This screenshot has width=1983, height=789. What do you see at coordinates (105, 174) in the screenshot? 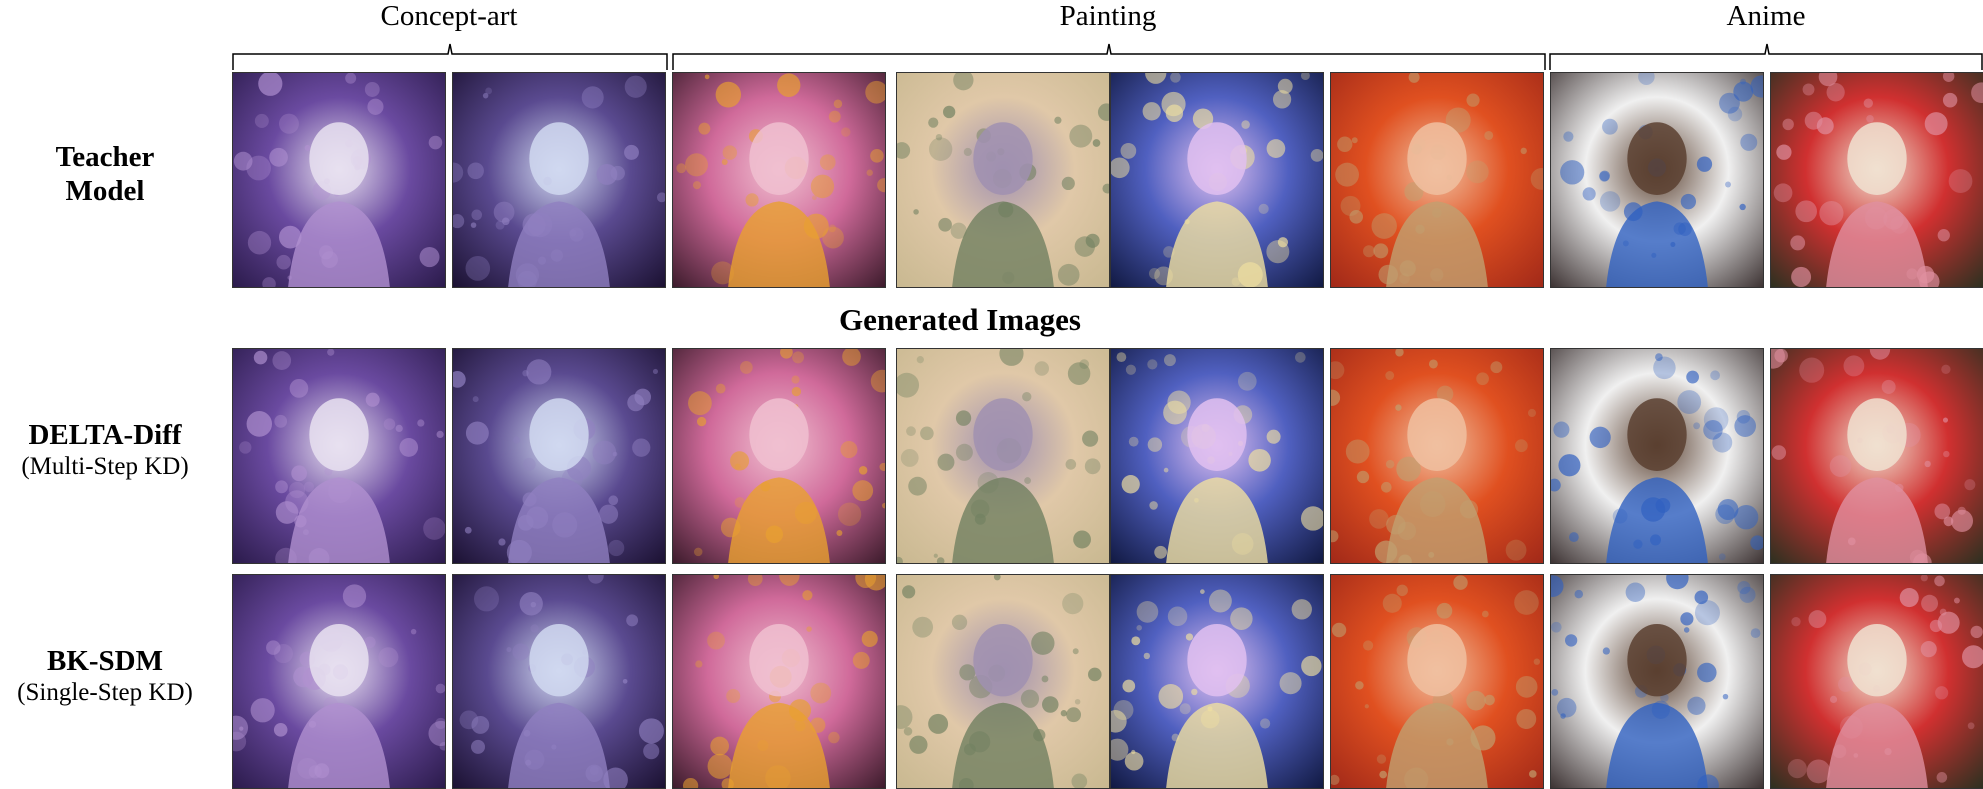
I see `row-label-teacher: Teacher Model` at bounding box center [105, 174].